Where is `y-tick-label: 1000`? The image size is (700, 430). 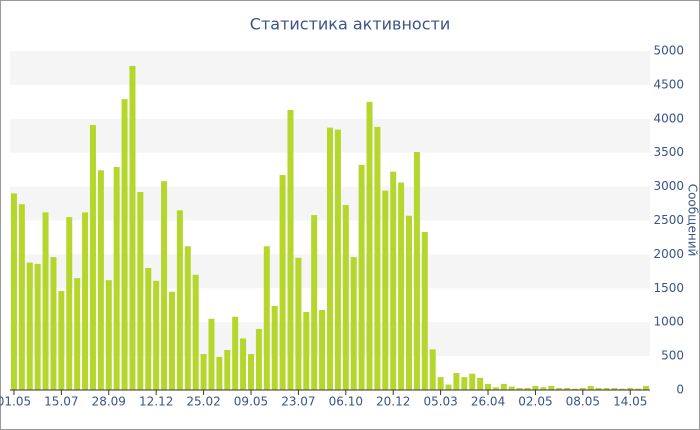 y-tick-label: 1000 is located at coordinates (668, 322).